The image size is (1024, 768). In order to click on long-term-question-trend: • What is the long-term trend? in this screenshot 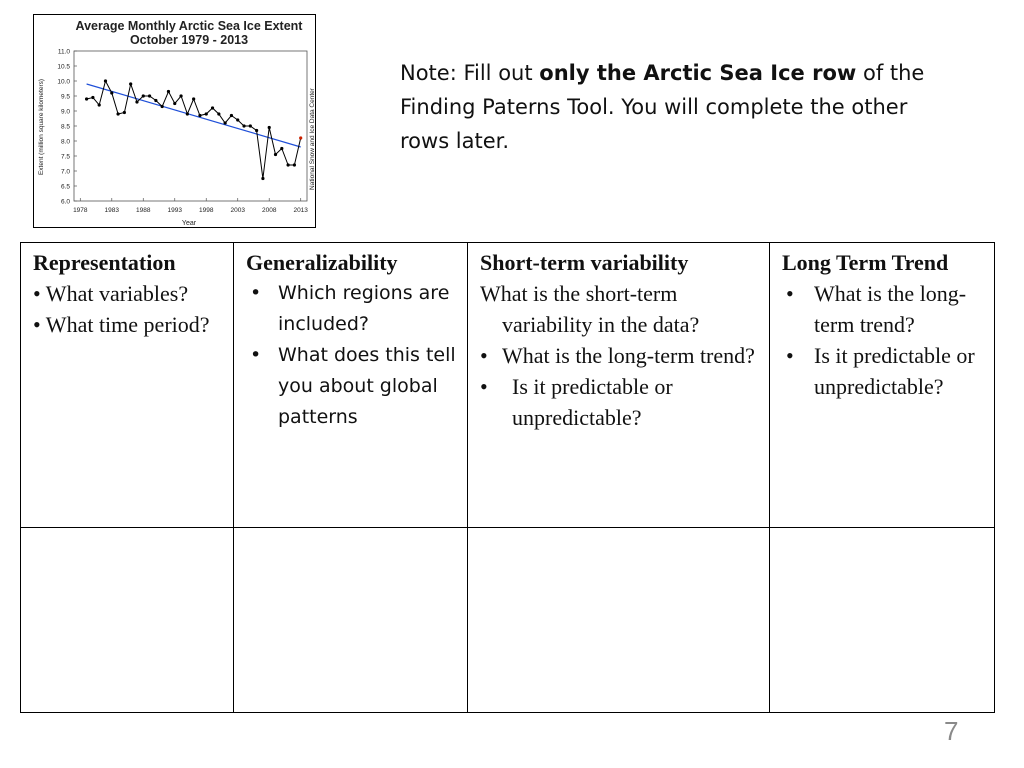, I will do `click(884, 309)`.